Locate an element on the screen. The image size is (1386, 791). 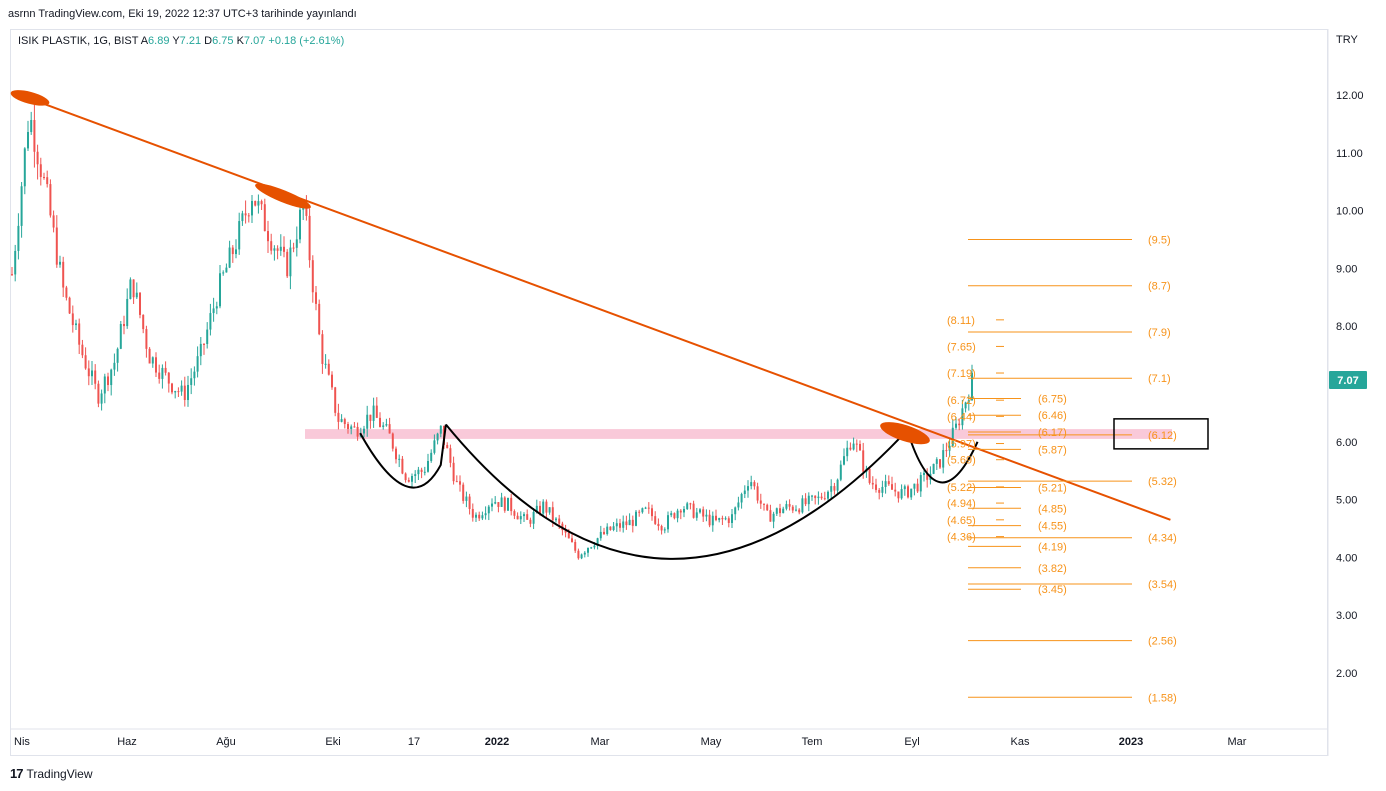
fib-right-label: (6.12) is located at coordinates (1162, 436).